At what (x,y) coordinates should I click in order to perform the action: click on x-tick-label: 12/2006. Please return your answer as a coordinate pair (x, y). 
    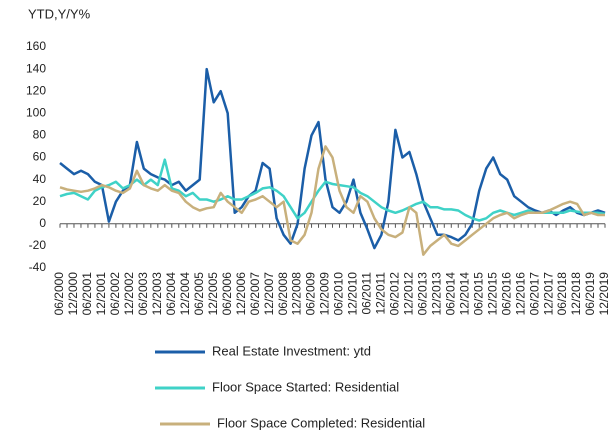
    Looking at the image, I should click on (241, 294).